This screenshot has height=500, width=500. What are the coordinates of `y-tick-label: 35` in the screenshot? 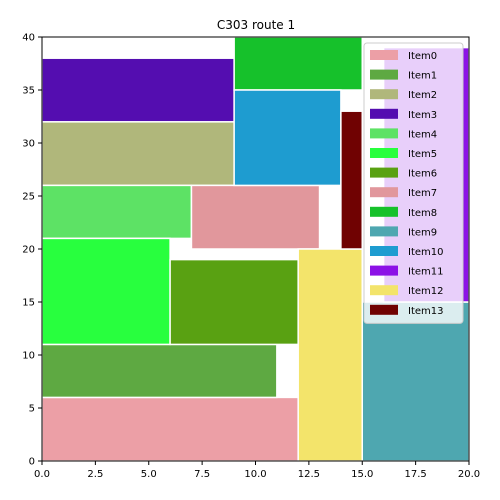 It's located at (28, 91).